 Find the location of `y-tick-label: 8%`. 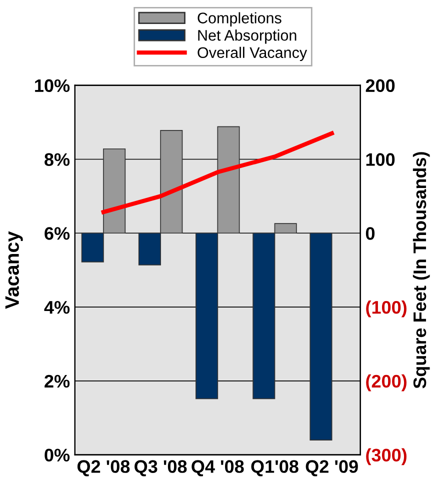

y-tick-label: 8% is located at coordinates (57, 159).